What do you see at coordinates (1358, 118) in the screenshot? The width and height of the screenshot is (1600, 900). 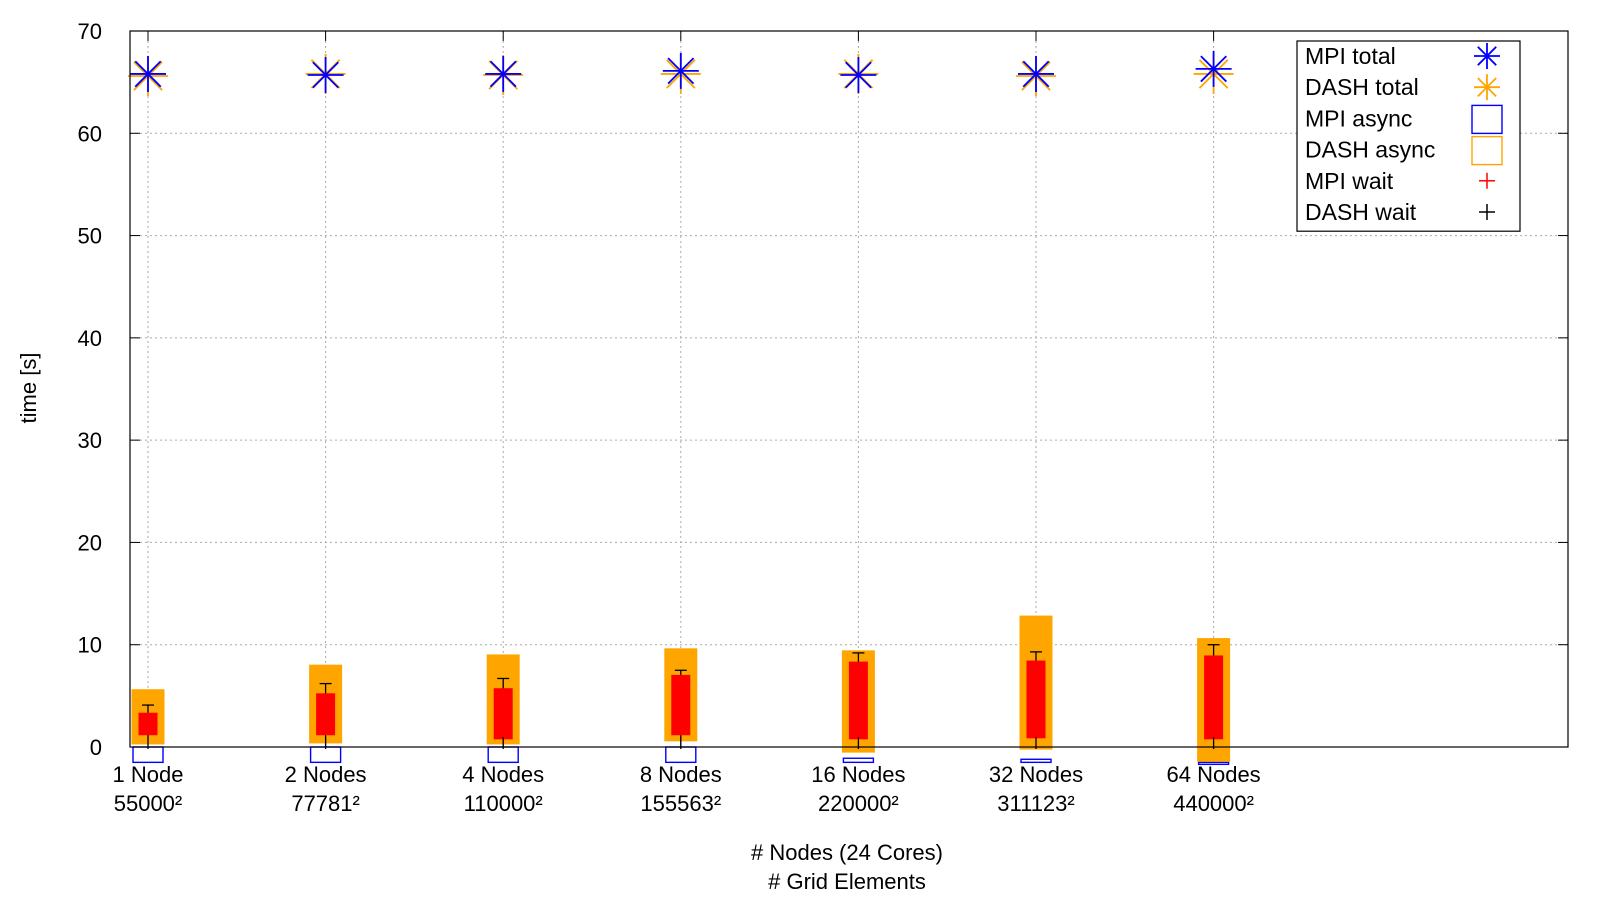 I see `legend-label: MPI async` at bounding box center [1358, 118].